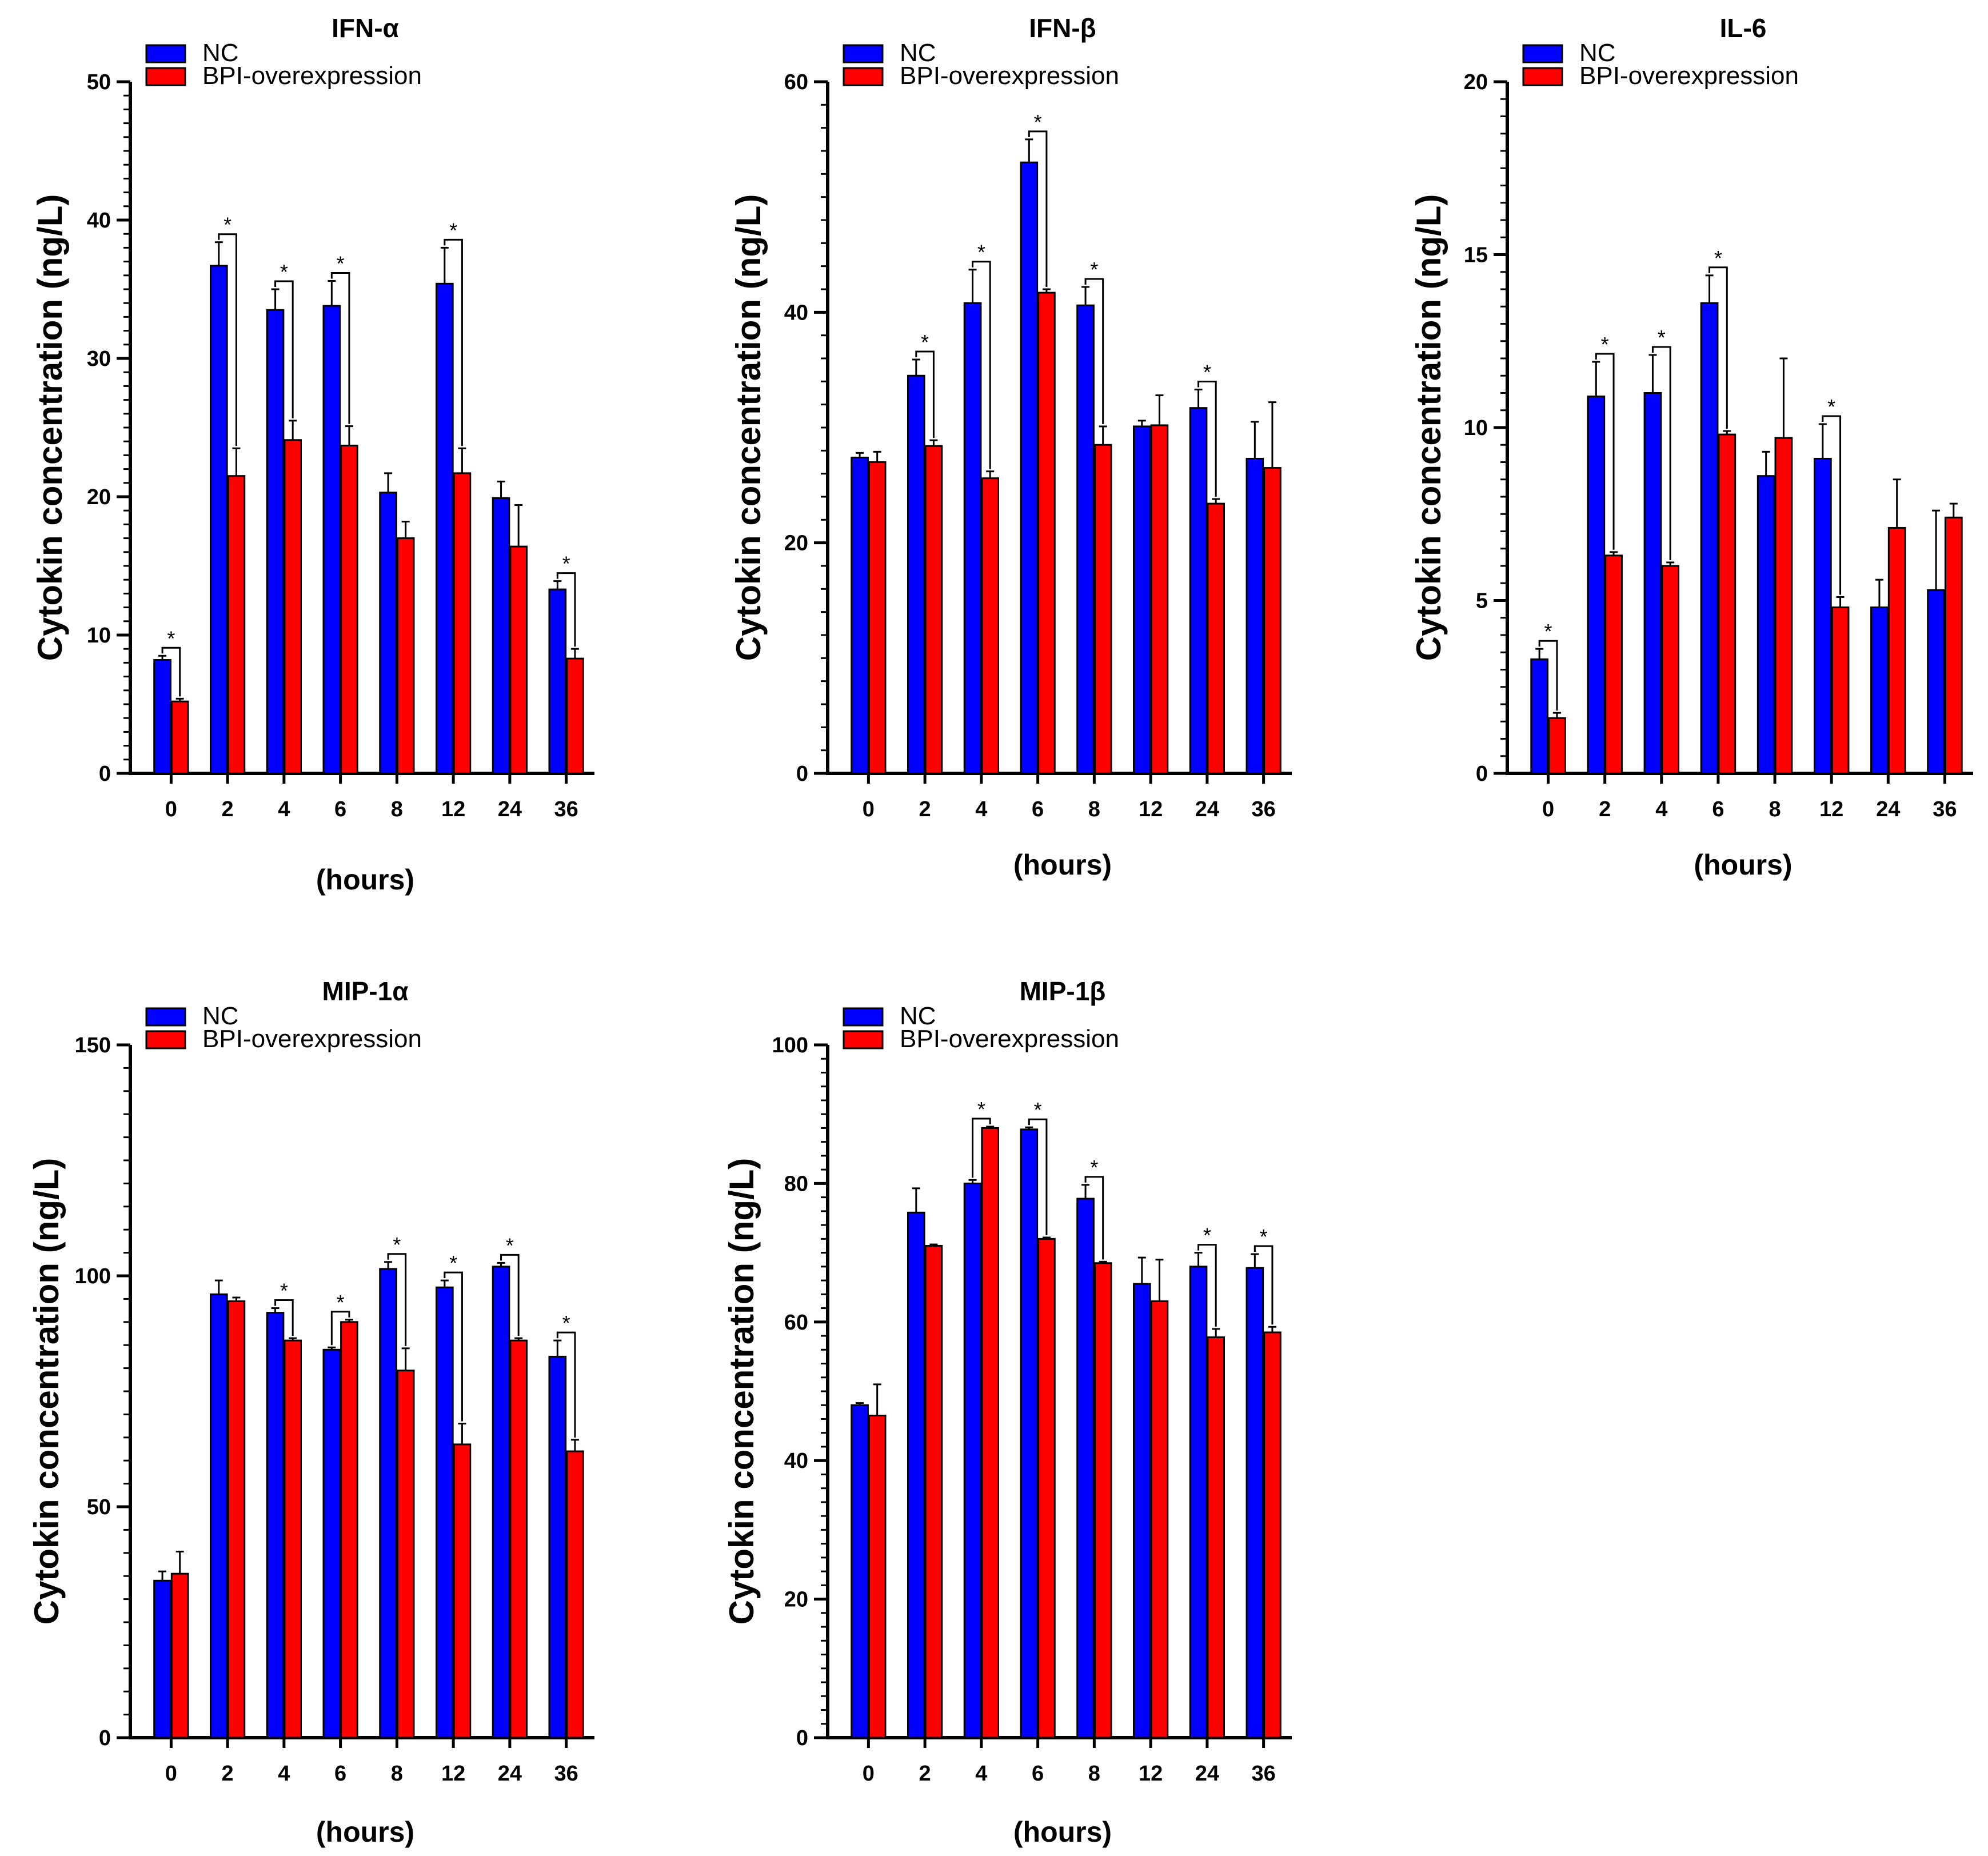 The height and width of the screenshot is (1856, 1988). I want to click on x-tick-label: 6, so click(1038, 809).